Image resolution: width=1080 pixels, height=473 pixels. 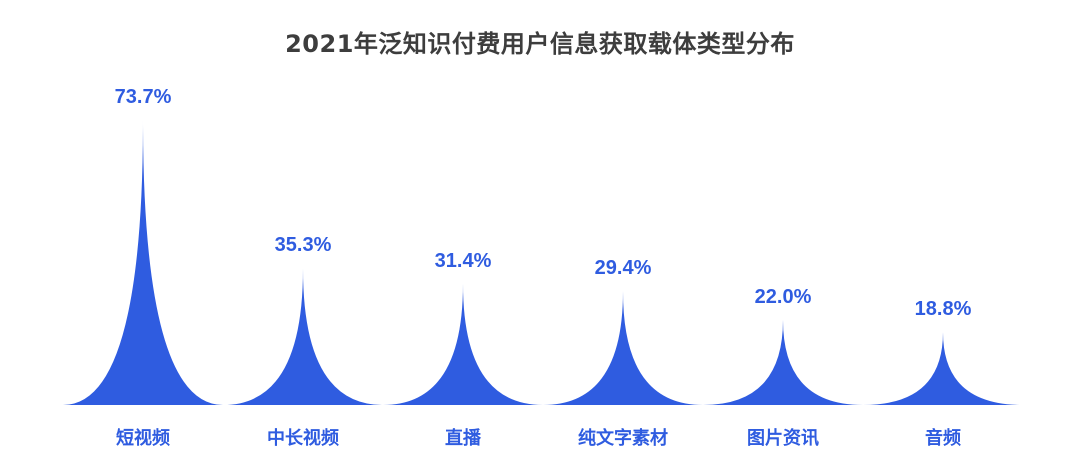 What do you see at coordinates (783, 438) in the screenshot?
I see `category-label: 图片资讯` at bounding box center [783, 438].